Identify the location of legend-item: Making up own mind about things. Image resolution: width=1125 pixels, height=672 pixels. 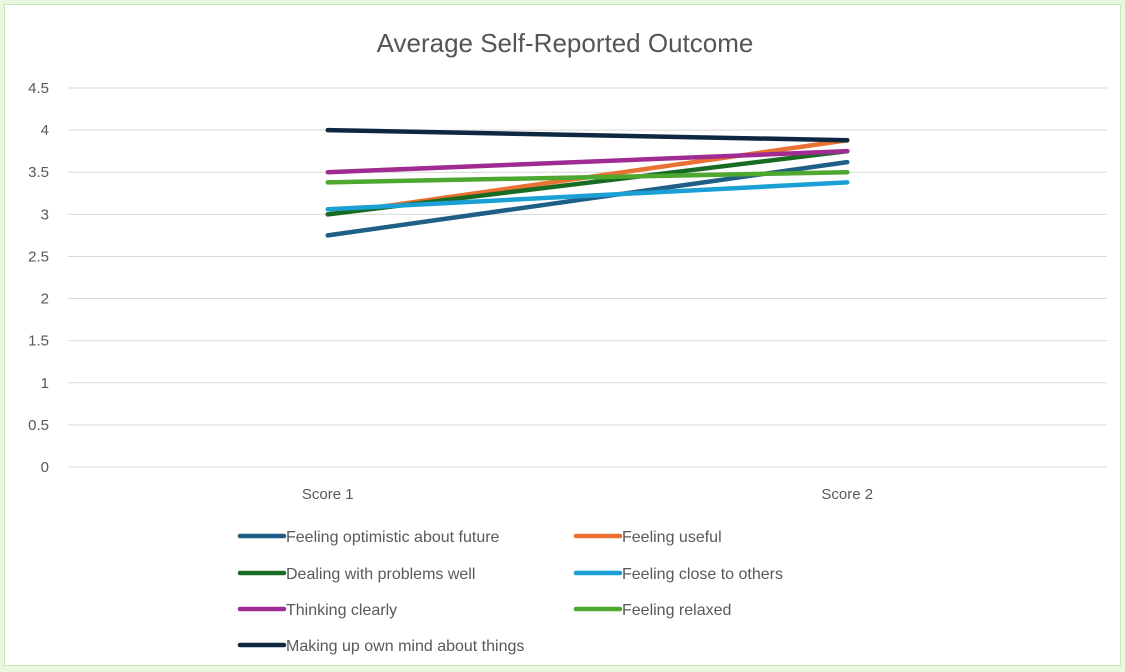
(380, 646).